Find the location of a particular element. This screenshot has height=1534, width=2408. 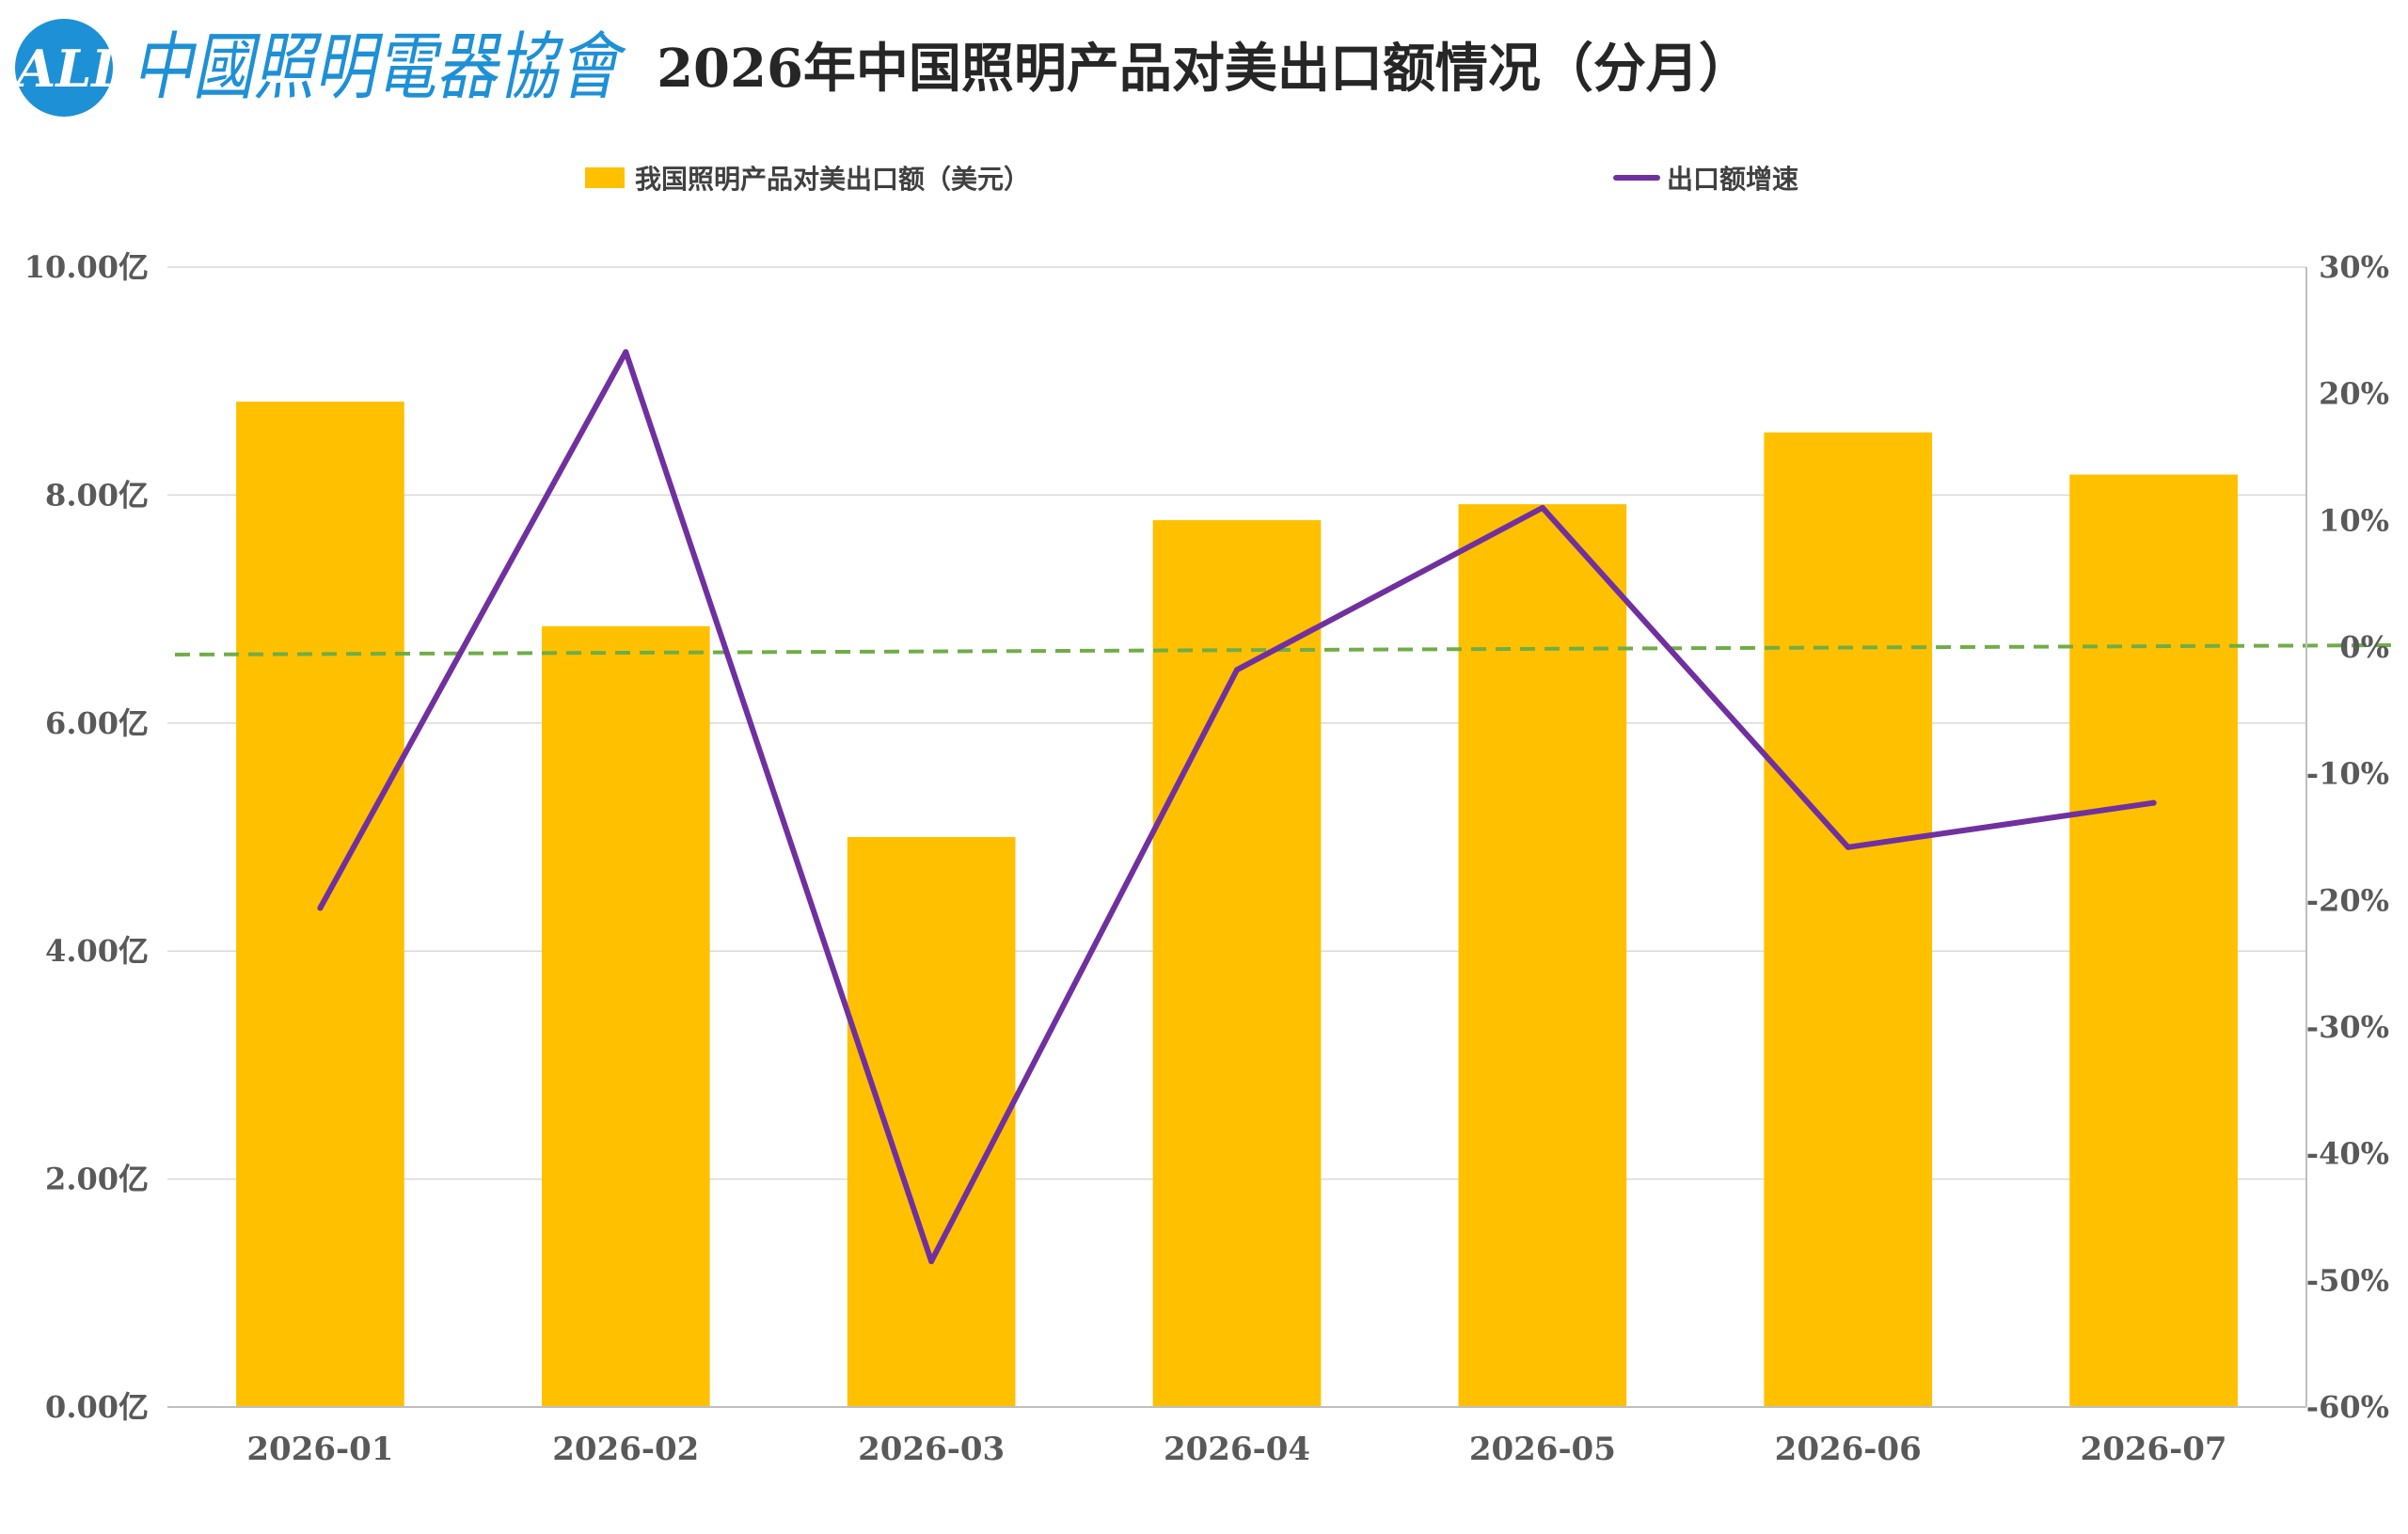

legend: 我国照明产品对美出口额（美元） 出口额增速 is located at coordinates (1192, 179).